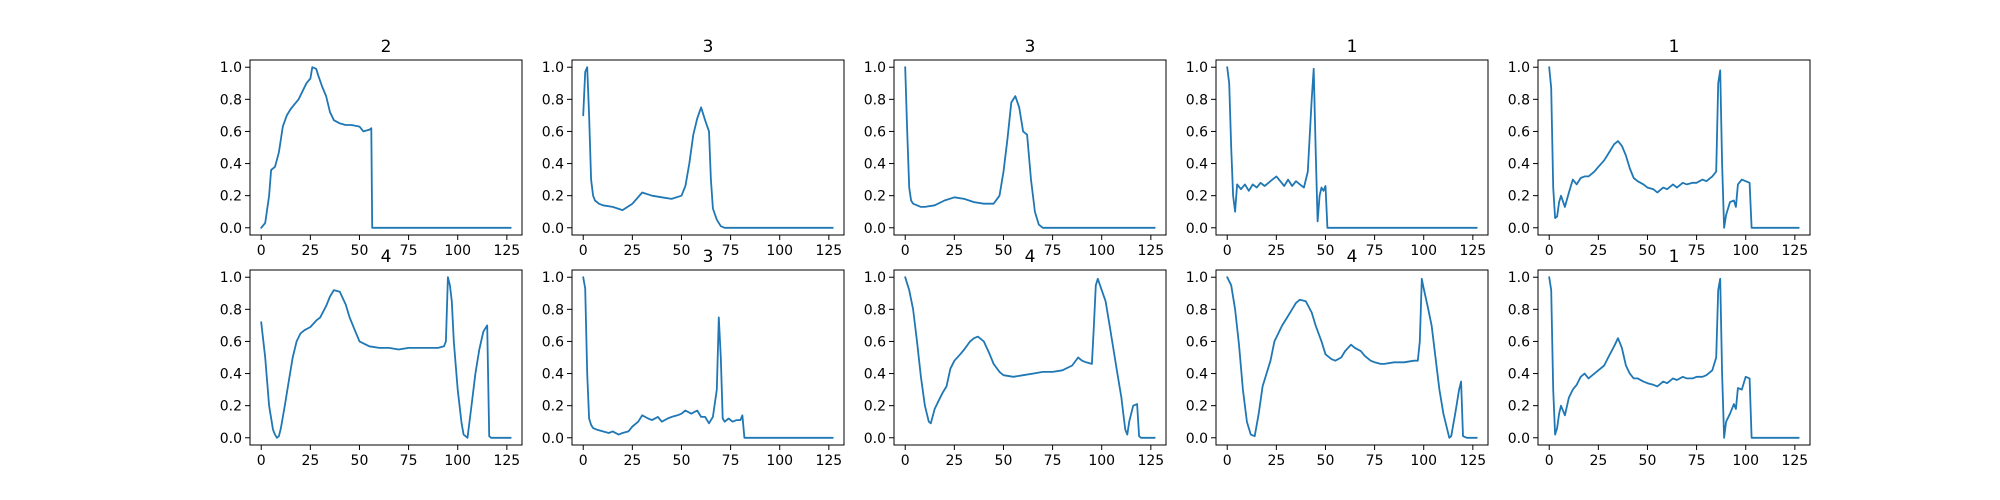 This screenshot has height=500, width=2000. I want to click on panel-8: 4 0 25 50 75 100 125 0.0 0.2 0.4 0.6 0.8 1.0, so click(1015, 358).